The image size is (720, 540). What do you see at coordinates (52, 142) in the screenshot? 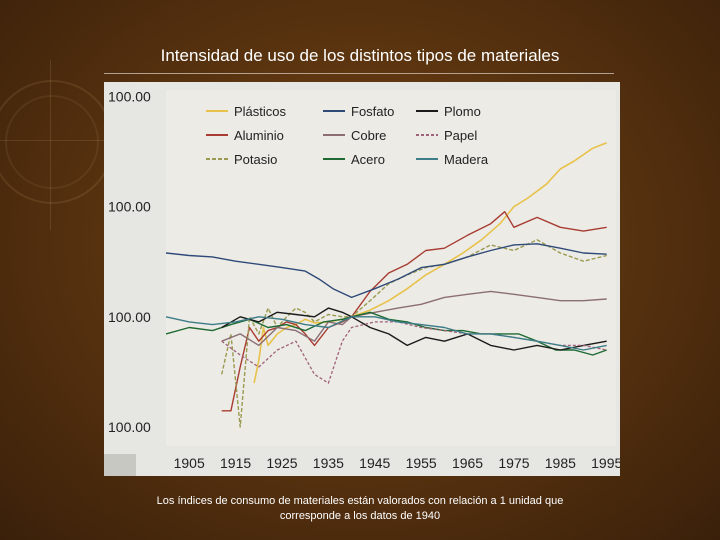
I see `decorative-ring-inner` at bounding box center [52, 142].